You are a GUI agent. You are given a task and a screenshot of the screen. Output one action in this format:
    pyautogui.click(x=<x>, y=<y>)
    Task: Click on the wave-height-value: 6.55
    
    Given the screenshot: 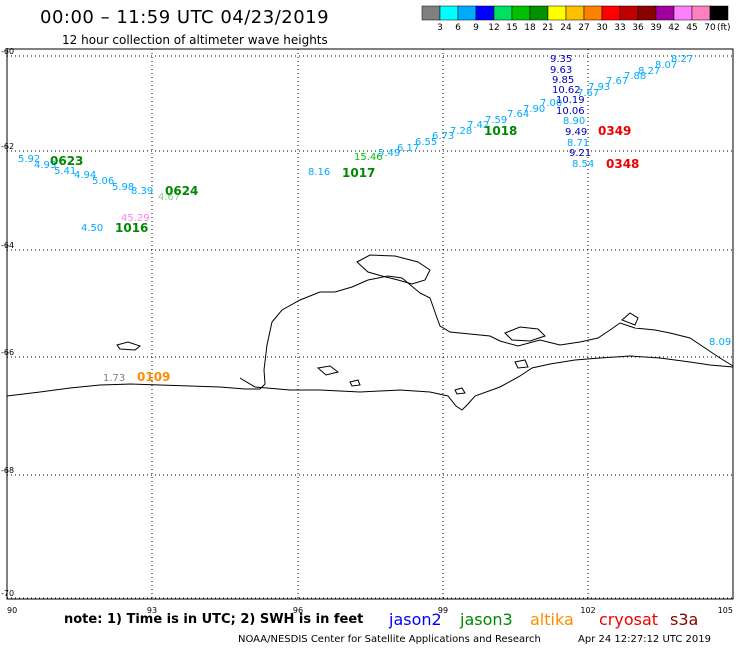 What is the action you would take?
    pyautogui.click(x=426, y=142)
    